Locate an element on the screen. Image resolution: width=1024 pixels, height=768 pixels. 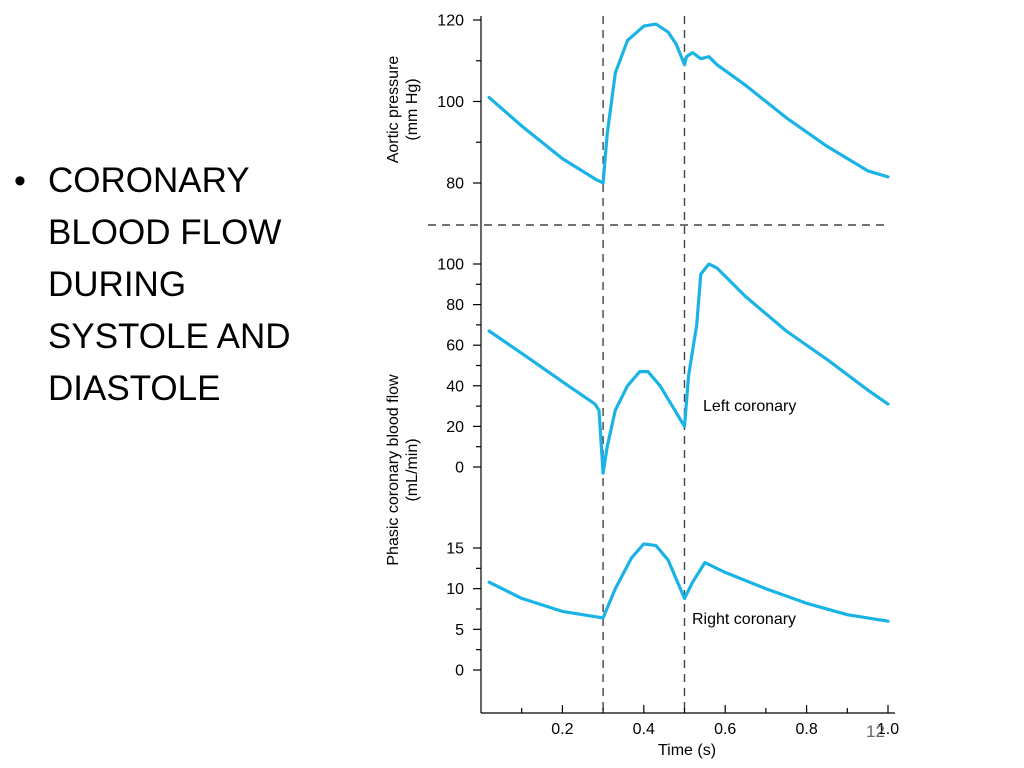
right-coronary-y-tick-label-15: 15 is located at coordinates (455, 549).